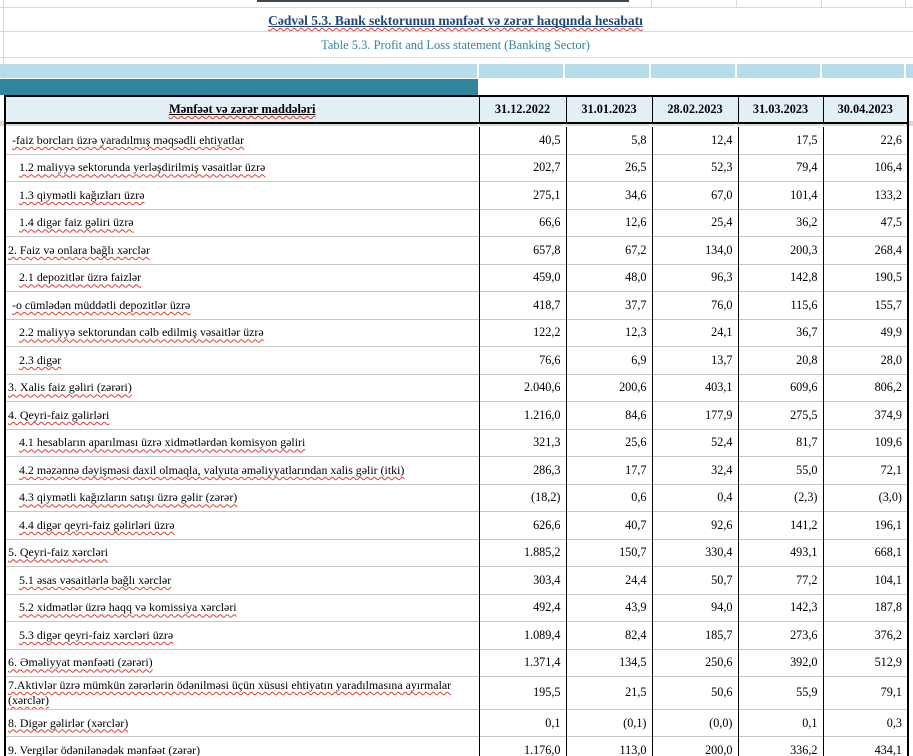  I want to click on value-cell: 609,6, so click(780, 387).